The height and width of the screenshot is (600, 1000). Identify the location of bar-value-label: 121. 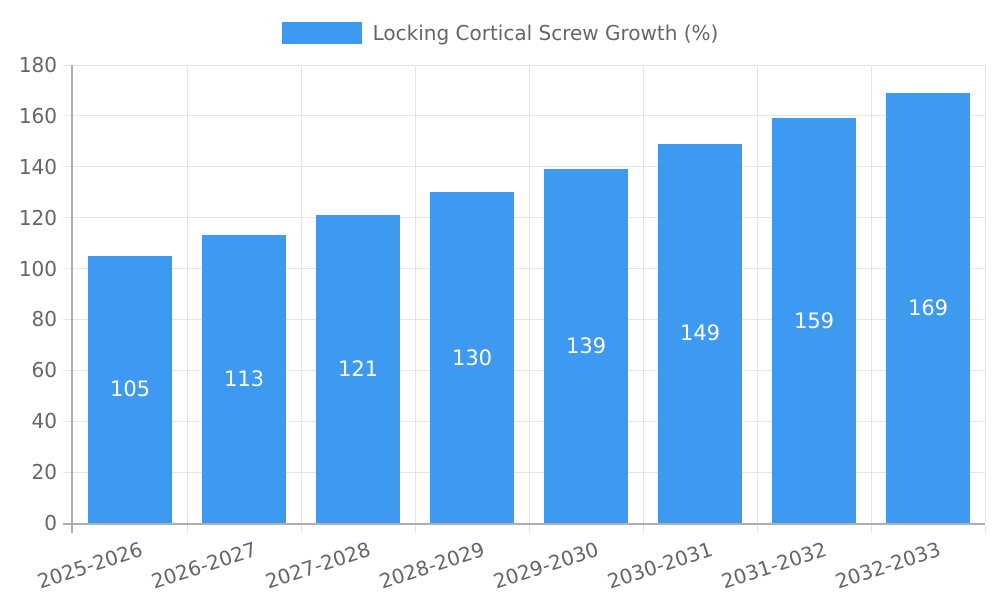
(358, 369).